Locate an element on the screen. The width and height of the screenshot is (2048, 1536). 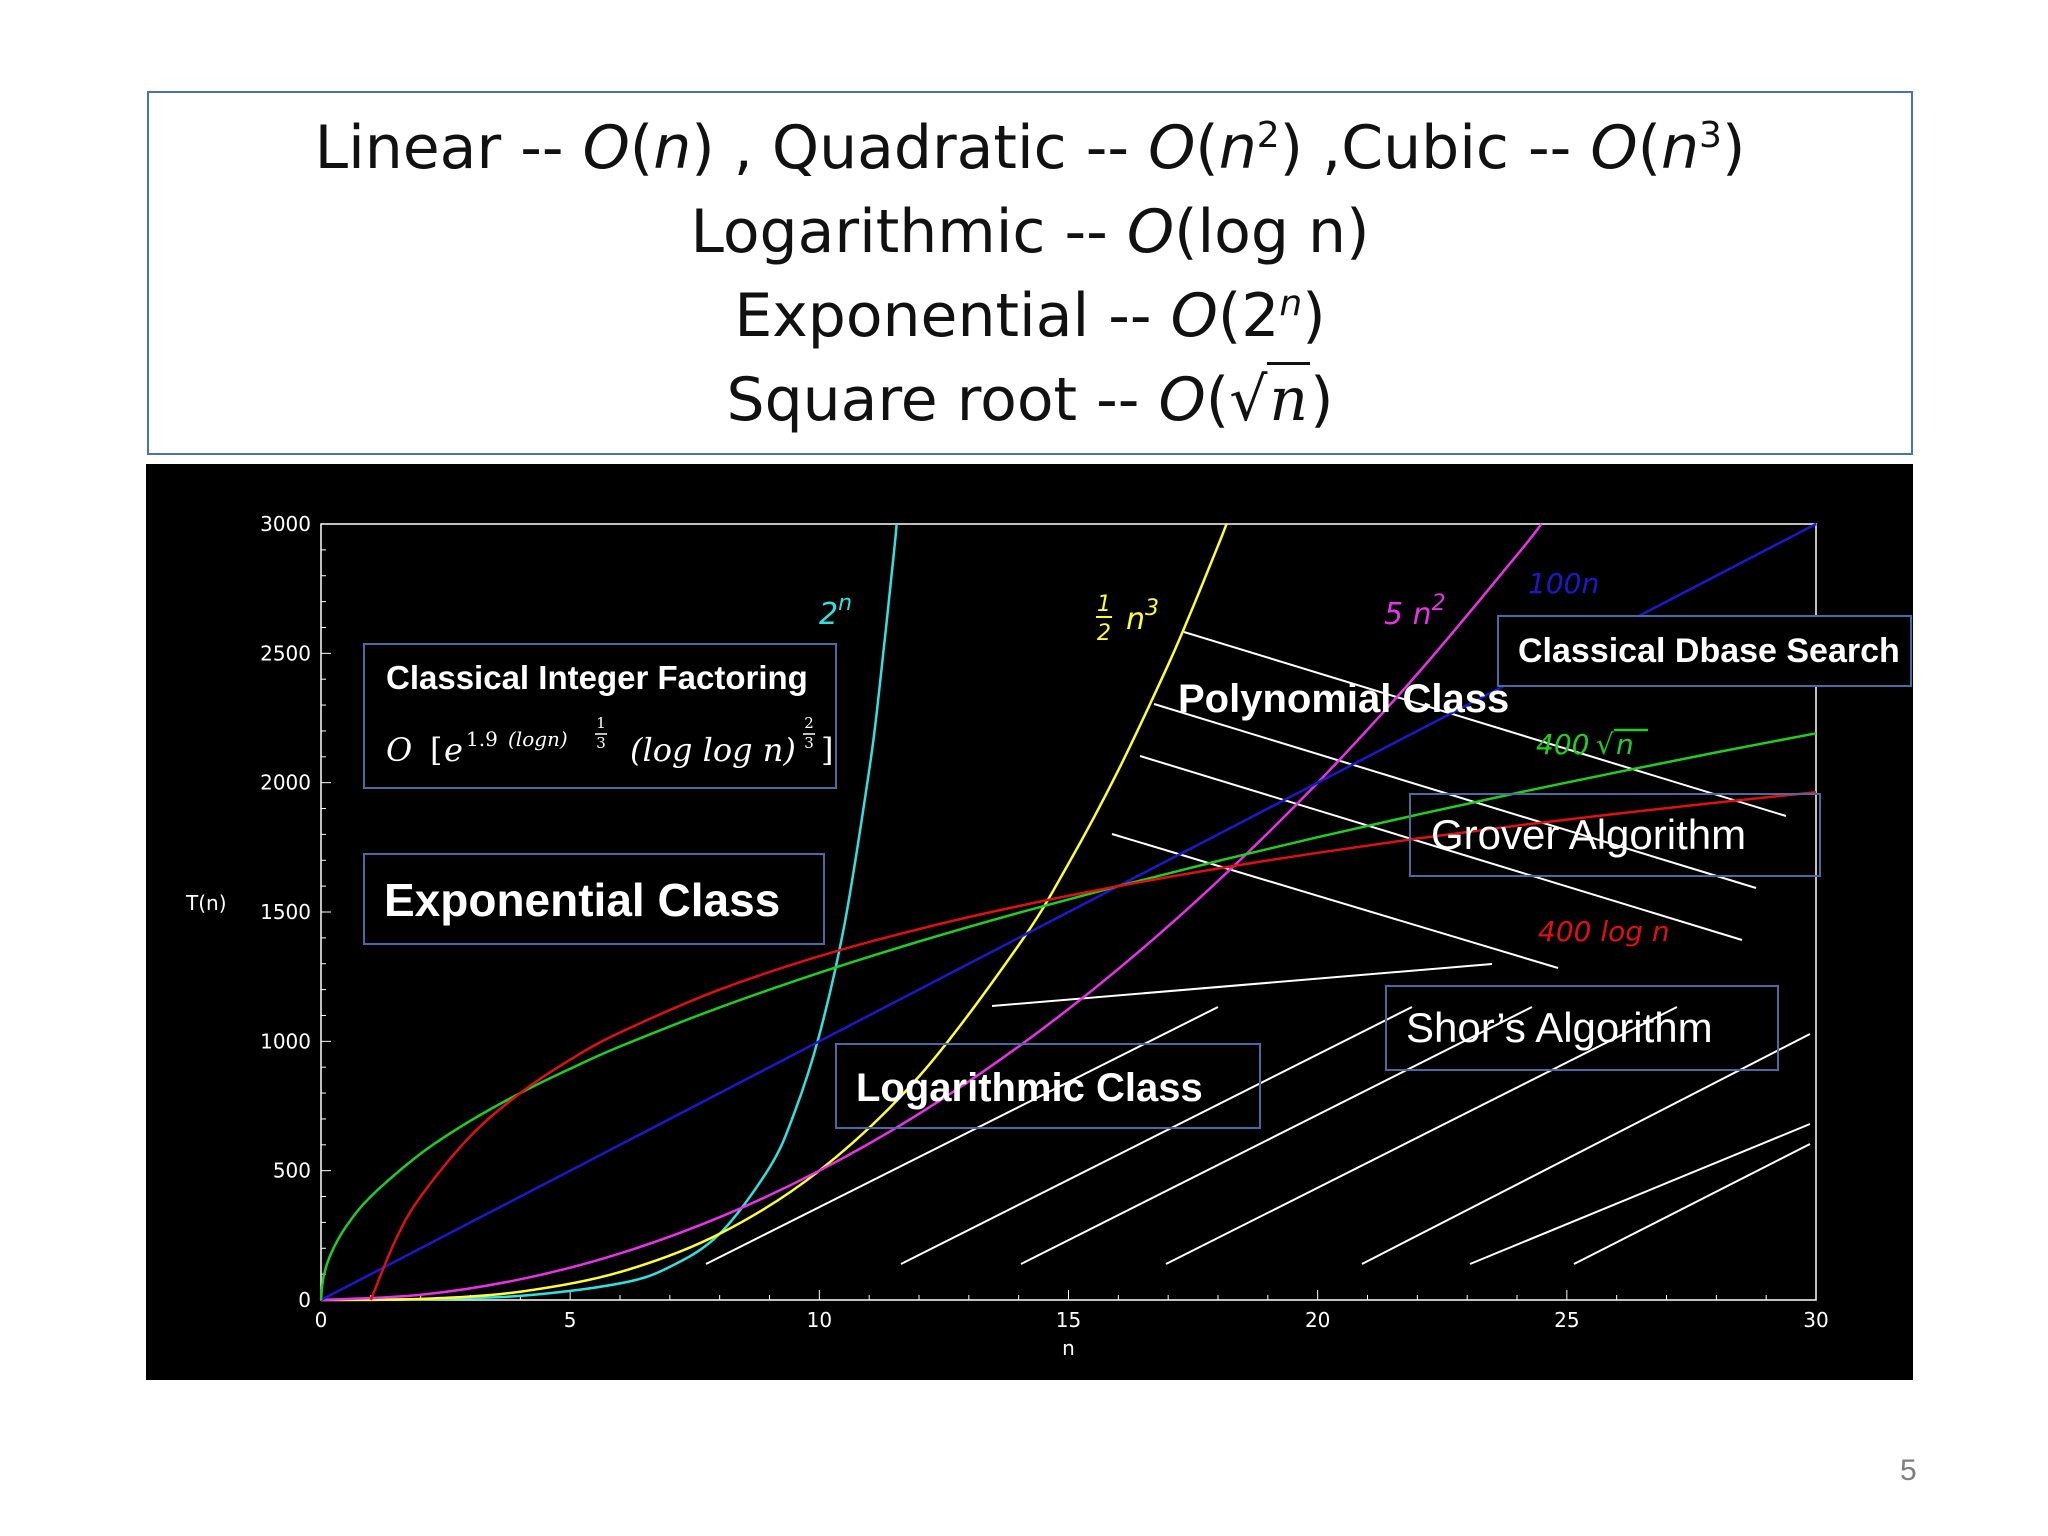
y-axis-label: T(n) is located at coordinates (206, 903).